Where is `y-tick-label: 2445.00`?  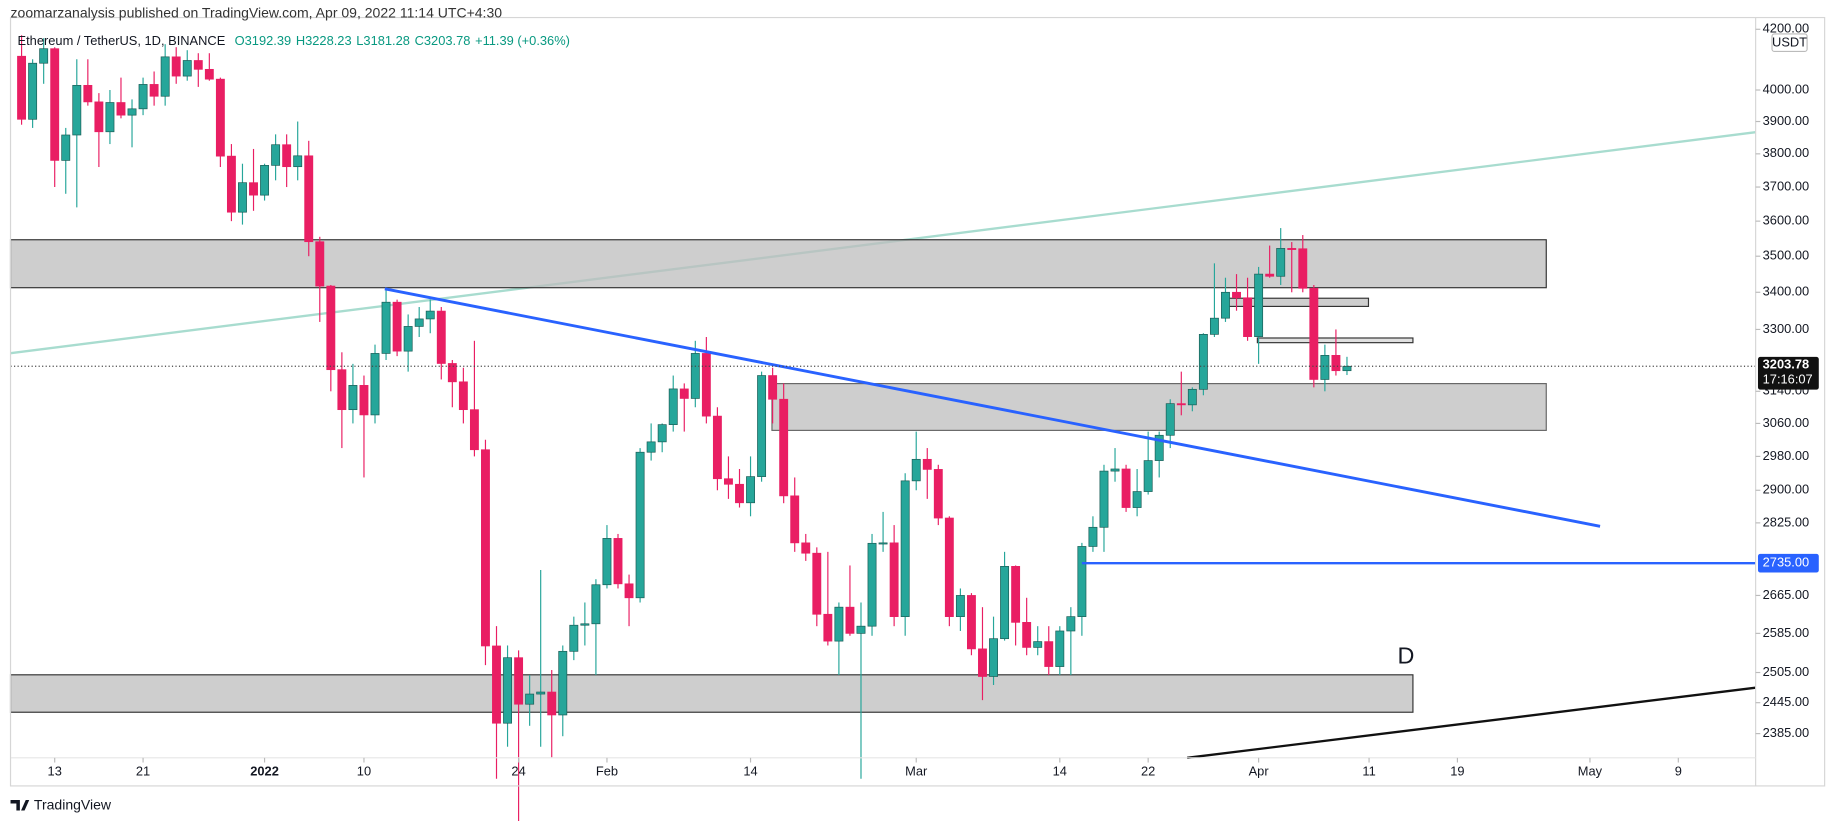 y-tick-label: 2445.00 is located at coordinates (1786, 701).